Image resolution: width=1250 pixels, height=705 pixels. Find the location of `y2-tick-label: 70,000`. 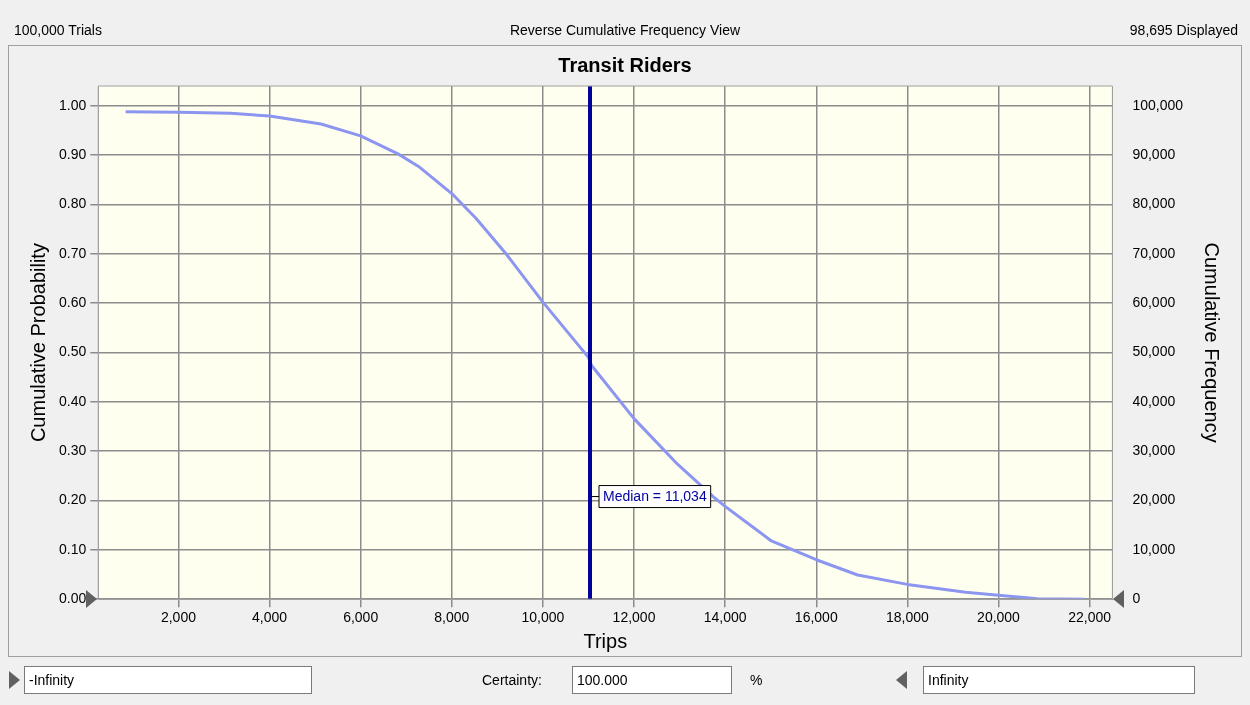

y2-tick-label: 70,000 is located at coordinates (1154, 252).